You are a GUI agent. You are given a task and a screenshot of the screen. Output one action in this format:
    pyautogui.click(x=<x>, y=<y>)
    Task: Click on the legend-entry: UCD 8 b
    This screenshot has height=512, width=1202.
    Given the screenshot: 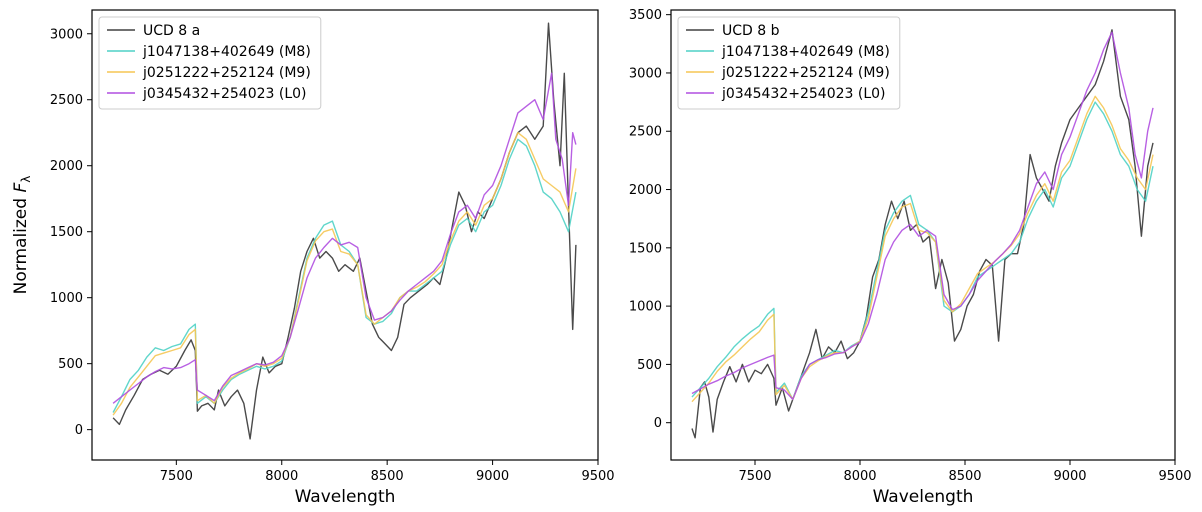 What is the action you would take?
    pyautogui.click(x=751, y=31)
    